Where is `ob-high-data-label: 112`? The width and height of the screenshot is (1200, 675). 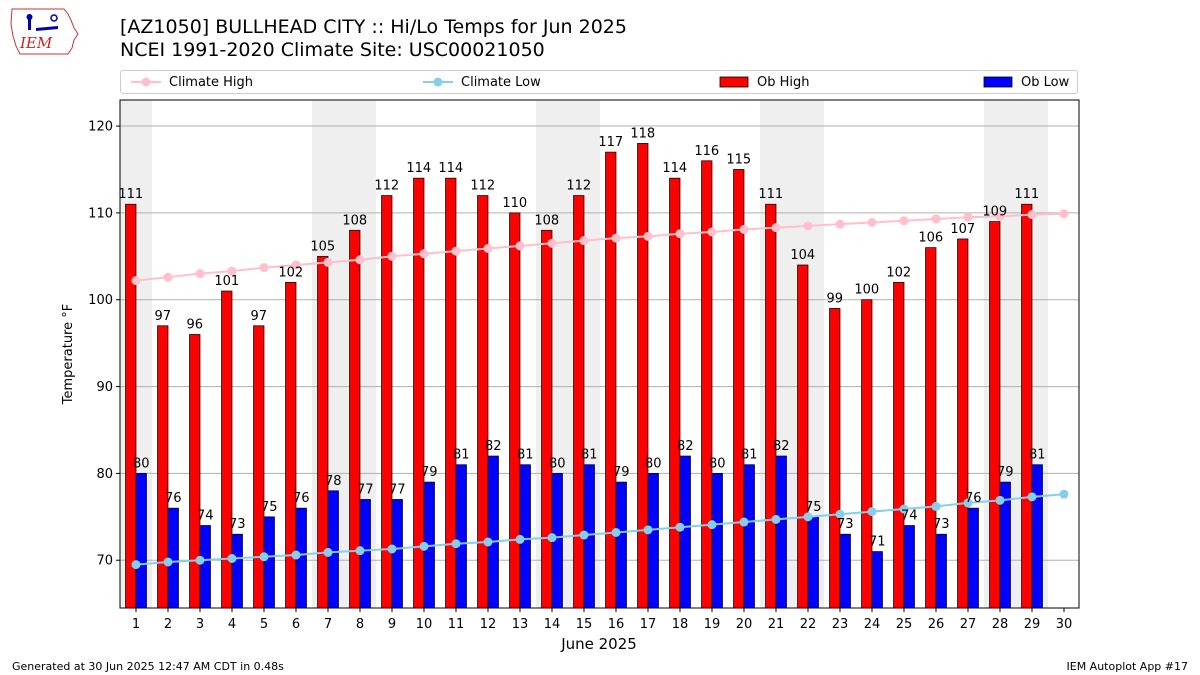
ob-high-data-label: 112 is located at coordinates (482, 186).